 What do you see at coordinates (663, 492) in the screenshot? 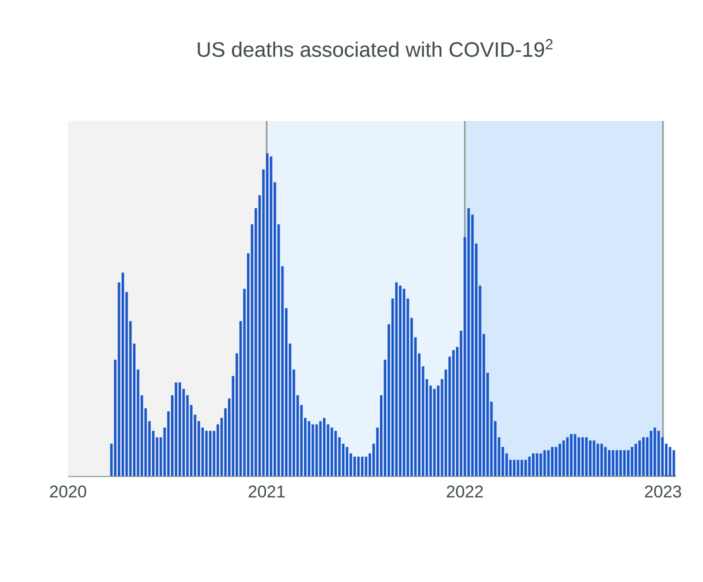
I see `x-tick-label: 2023` at bounding box center [663, 492].